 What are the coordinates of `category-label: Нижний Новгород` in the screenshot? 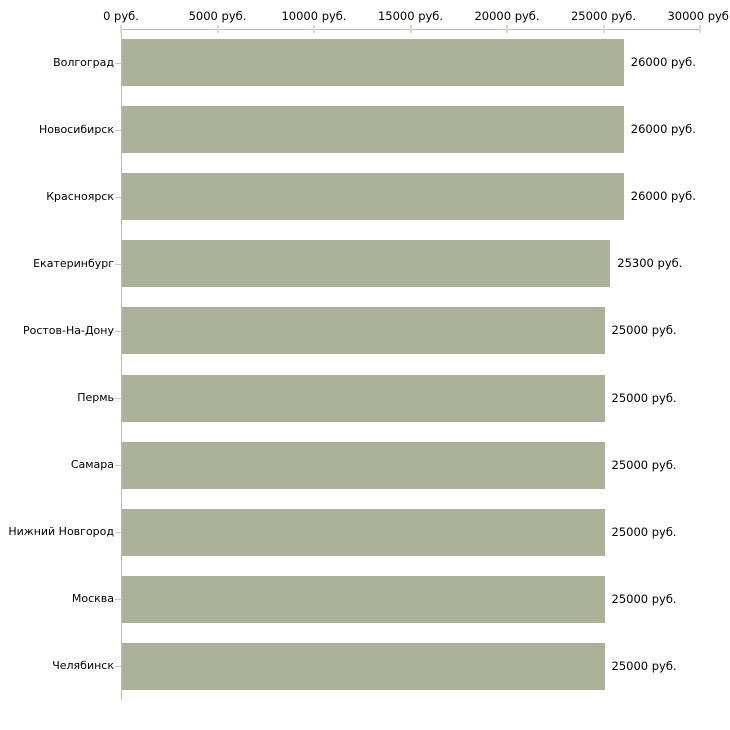 It's located at (61, 532).